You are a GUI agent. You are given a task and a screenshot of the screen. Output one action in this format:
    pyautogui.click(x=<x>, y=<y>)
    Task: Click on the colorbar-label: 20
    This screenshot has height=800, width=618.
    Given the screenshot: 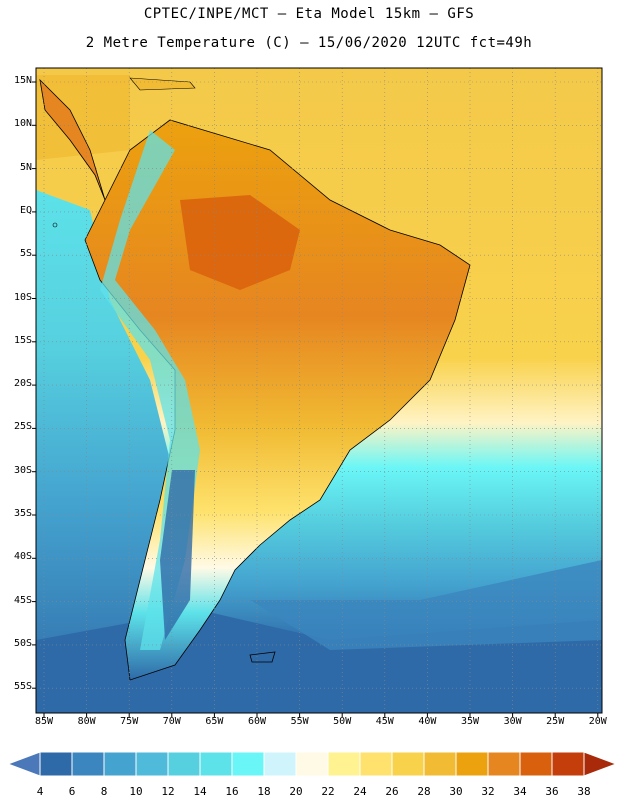 What is the action you would take?
    pyautogui.click(x=296, y=791)
    